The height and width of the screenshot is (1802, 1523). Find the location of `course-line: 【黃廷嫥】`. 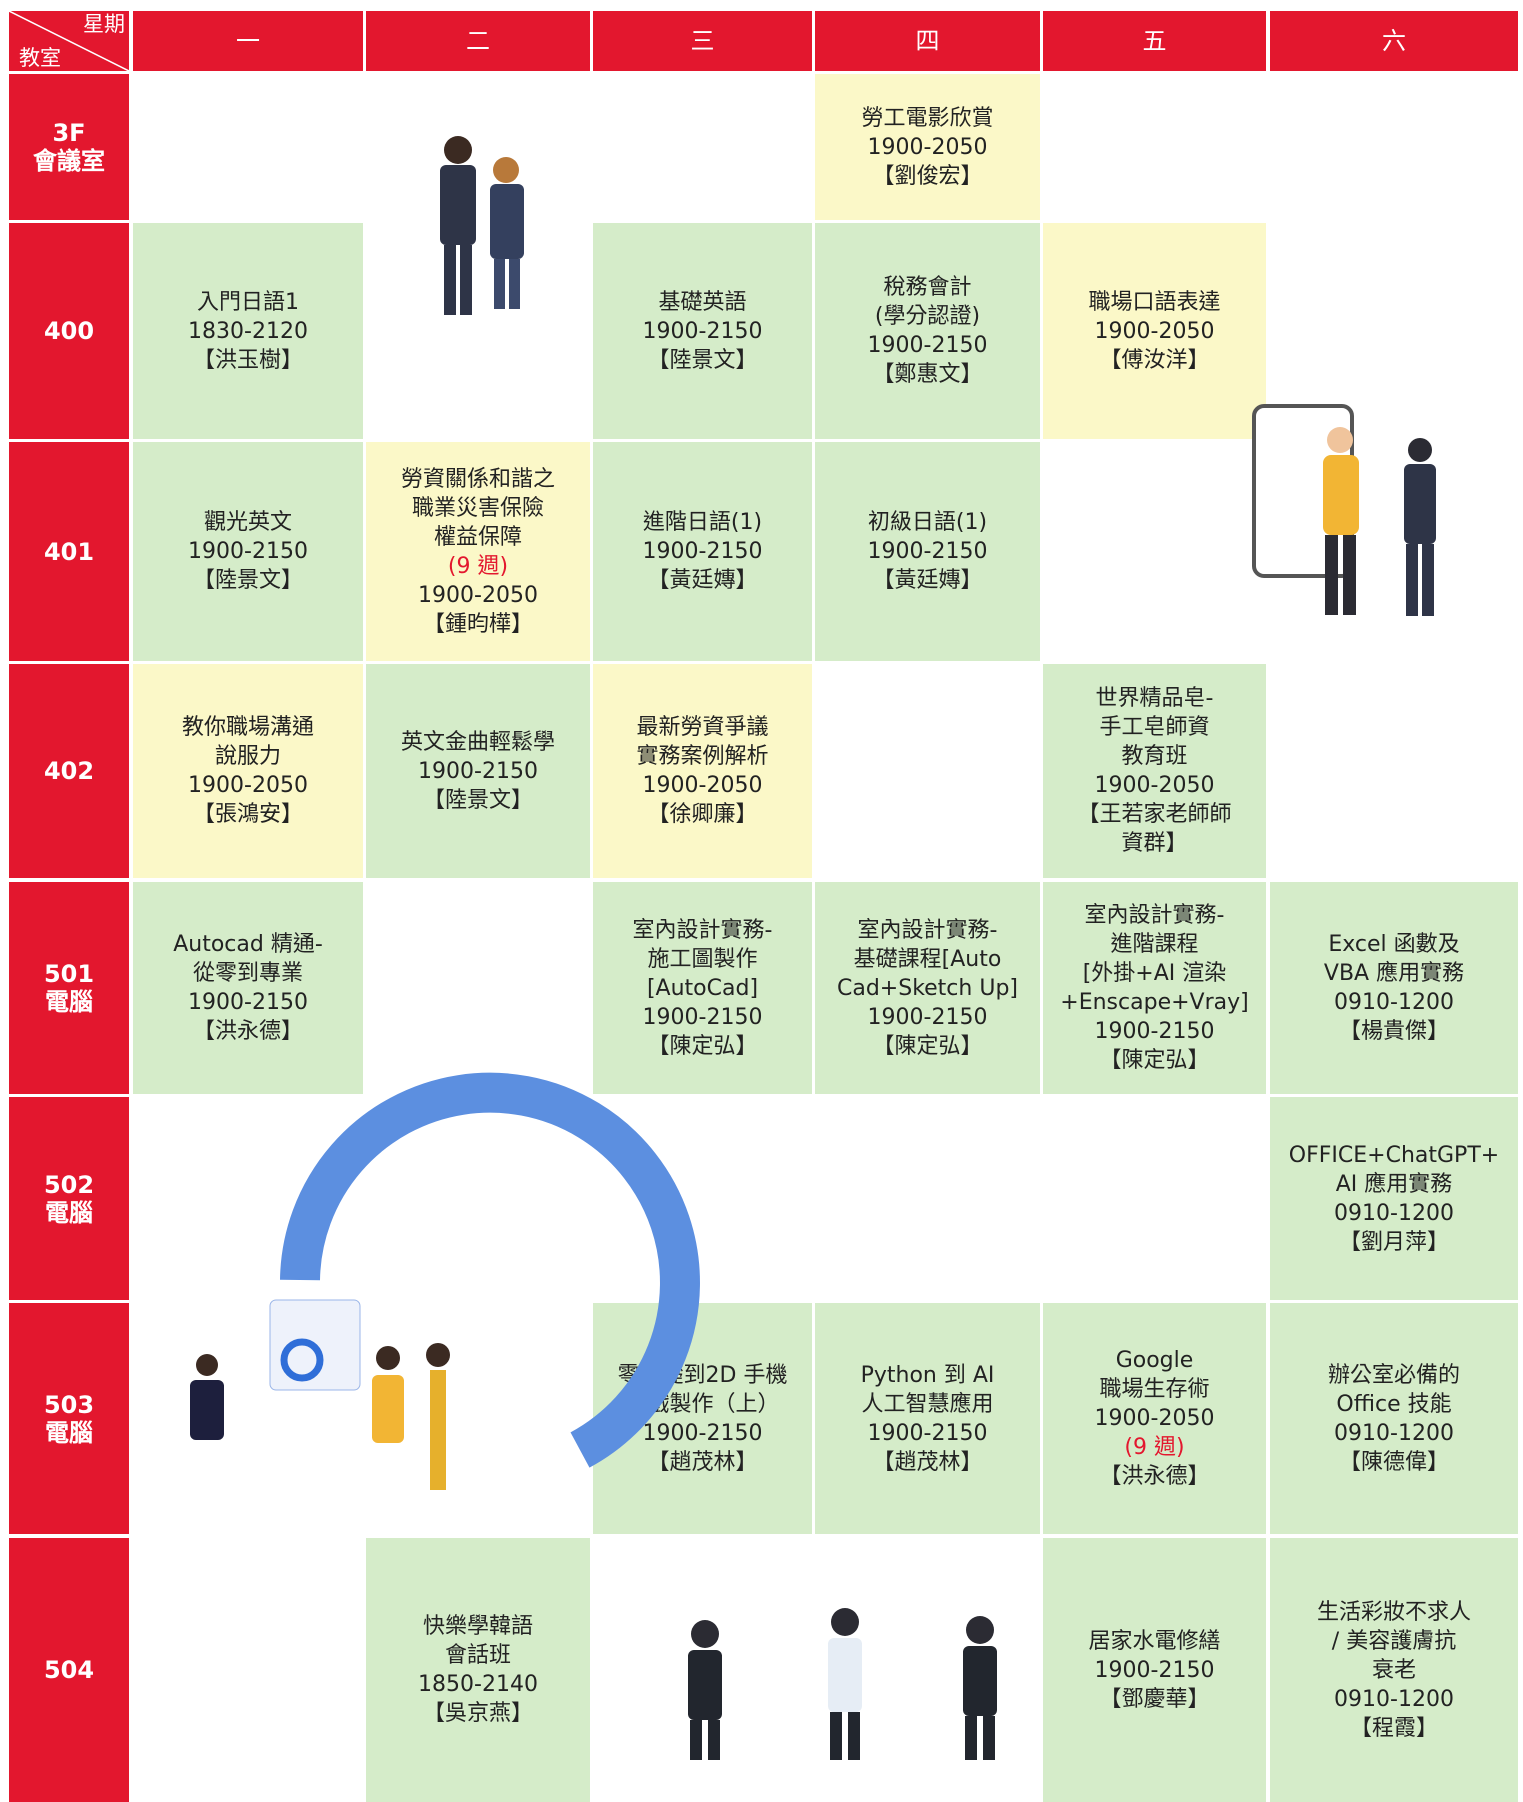

course-line: 【黃廷嫥】 is located at coordinates (927, 580).